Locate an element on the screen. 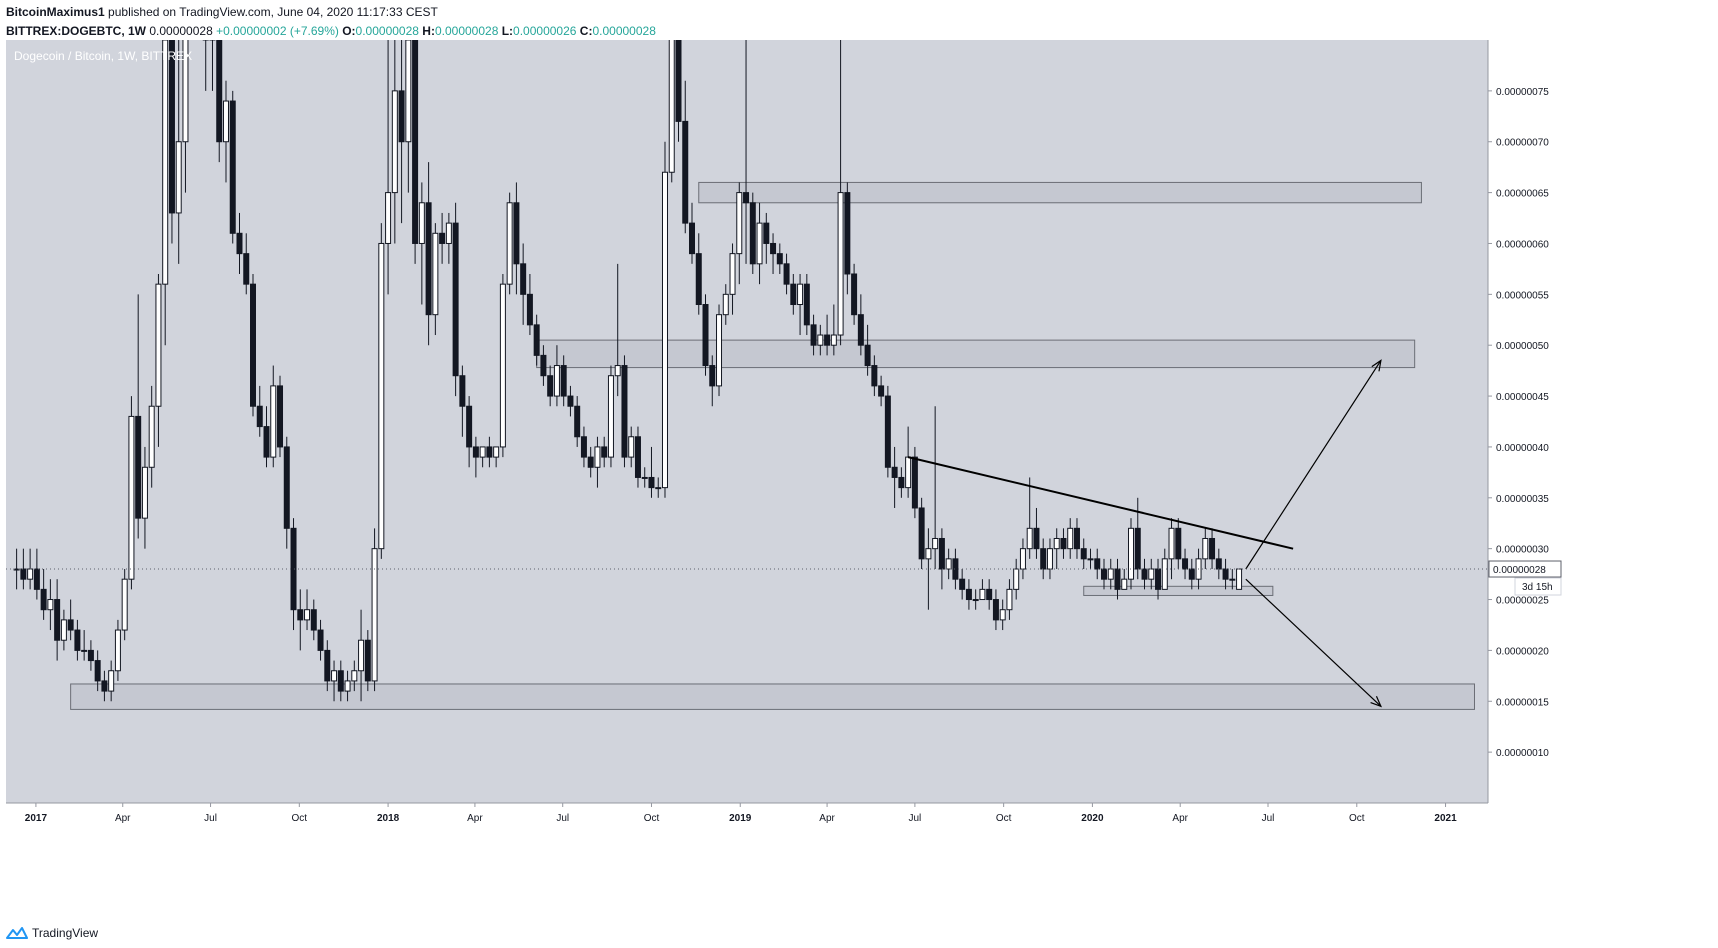  y-tick-label: 0.00000075 is located at coordinates (1522, 92).